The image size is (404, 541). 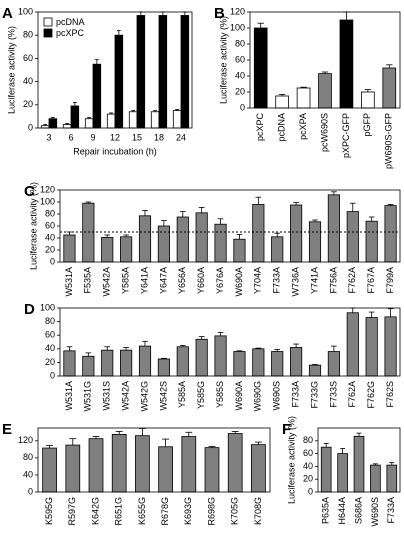 What do you see at coordinates (48, 137) in the screenshot?
I see `x-tick-label: 3` at bounding box center [48, 137].